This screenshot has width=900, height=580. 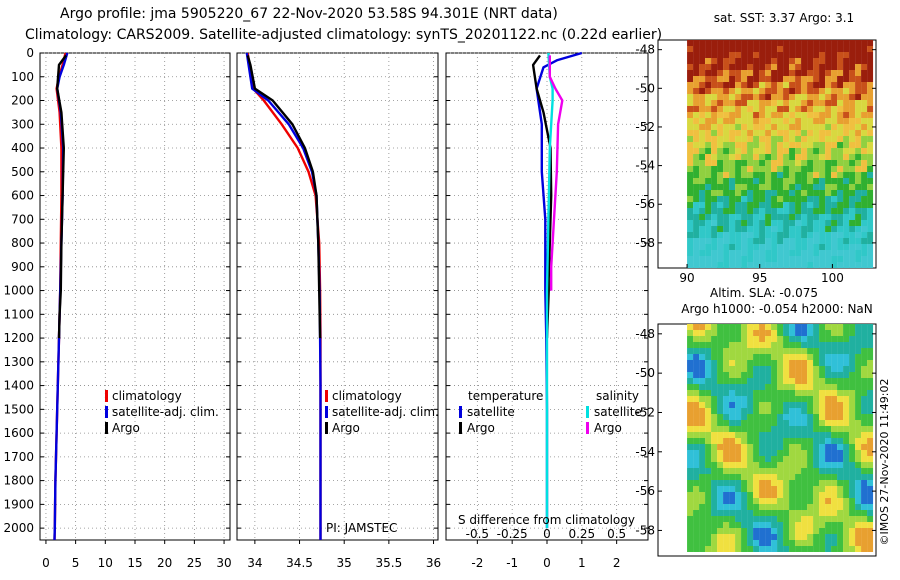 I want to click on map-y-tick-label: -56, so click(x=645, y=204).